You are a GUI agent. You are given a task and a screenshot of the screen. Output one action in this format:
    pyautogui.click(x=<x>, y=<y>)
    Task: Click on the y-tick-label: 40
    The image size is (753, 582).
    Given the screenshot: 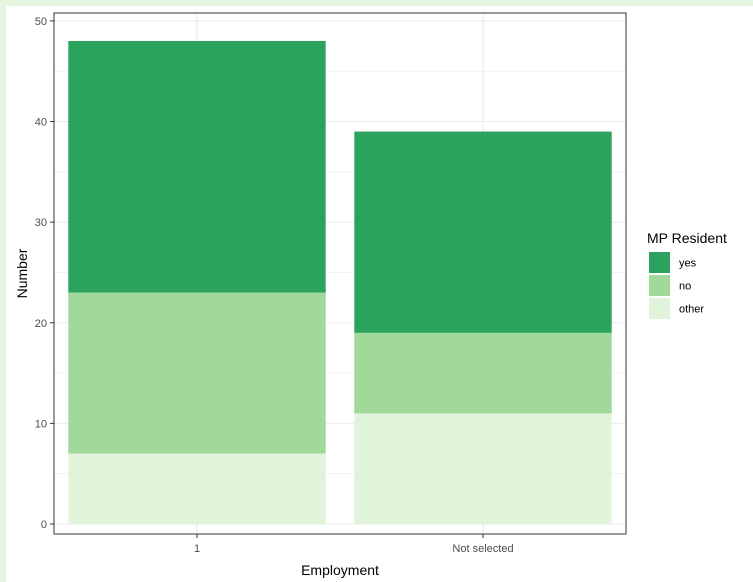 What is the action you would take?
    pyautogui.click(x=41, y=123)
    